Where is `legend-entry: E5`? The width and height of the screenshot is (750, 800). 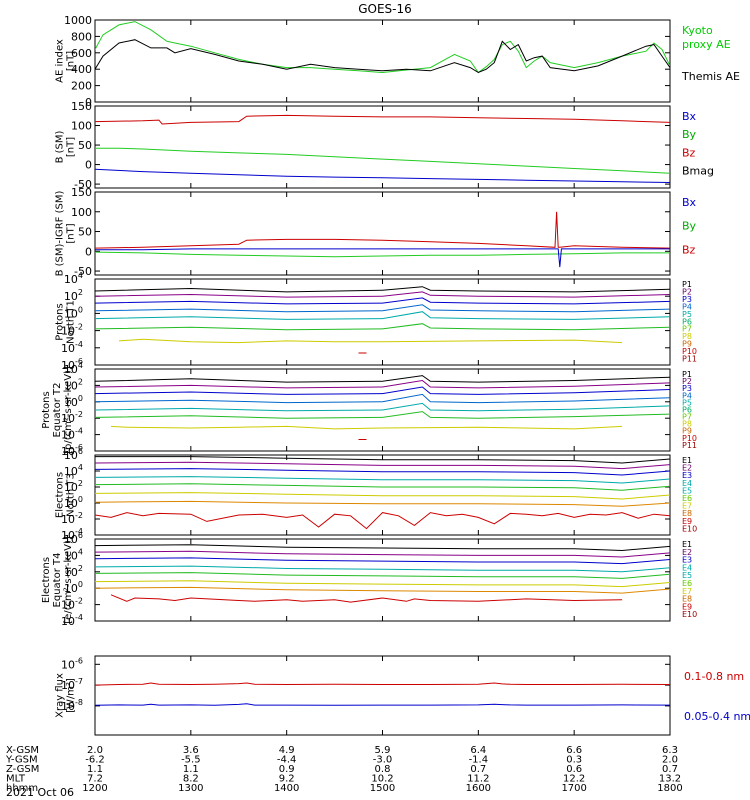
legend-entry: E5 is located at coordinates (687, 575).